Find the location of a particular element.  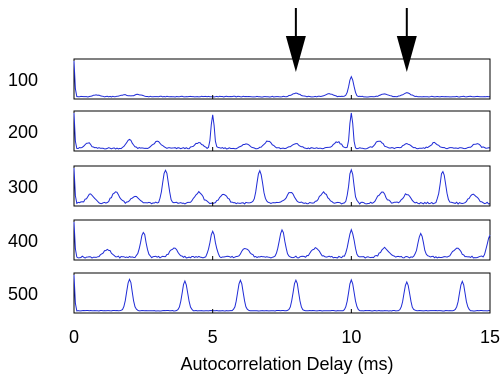

panel-500: 500 is located at coordinates (249, 293).